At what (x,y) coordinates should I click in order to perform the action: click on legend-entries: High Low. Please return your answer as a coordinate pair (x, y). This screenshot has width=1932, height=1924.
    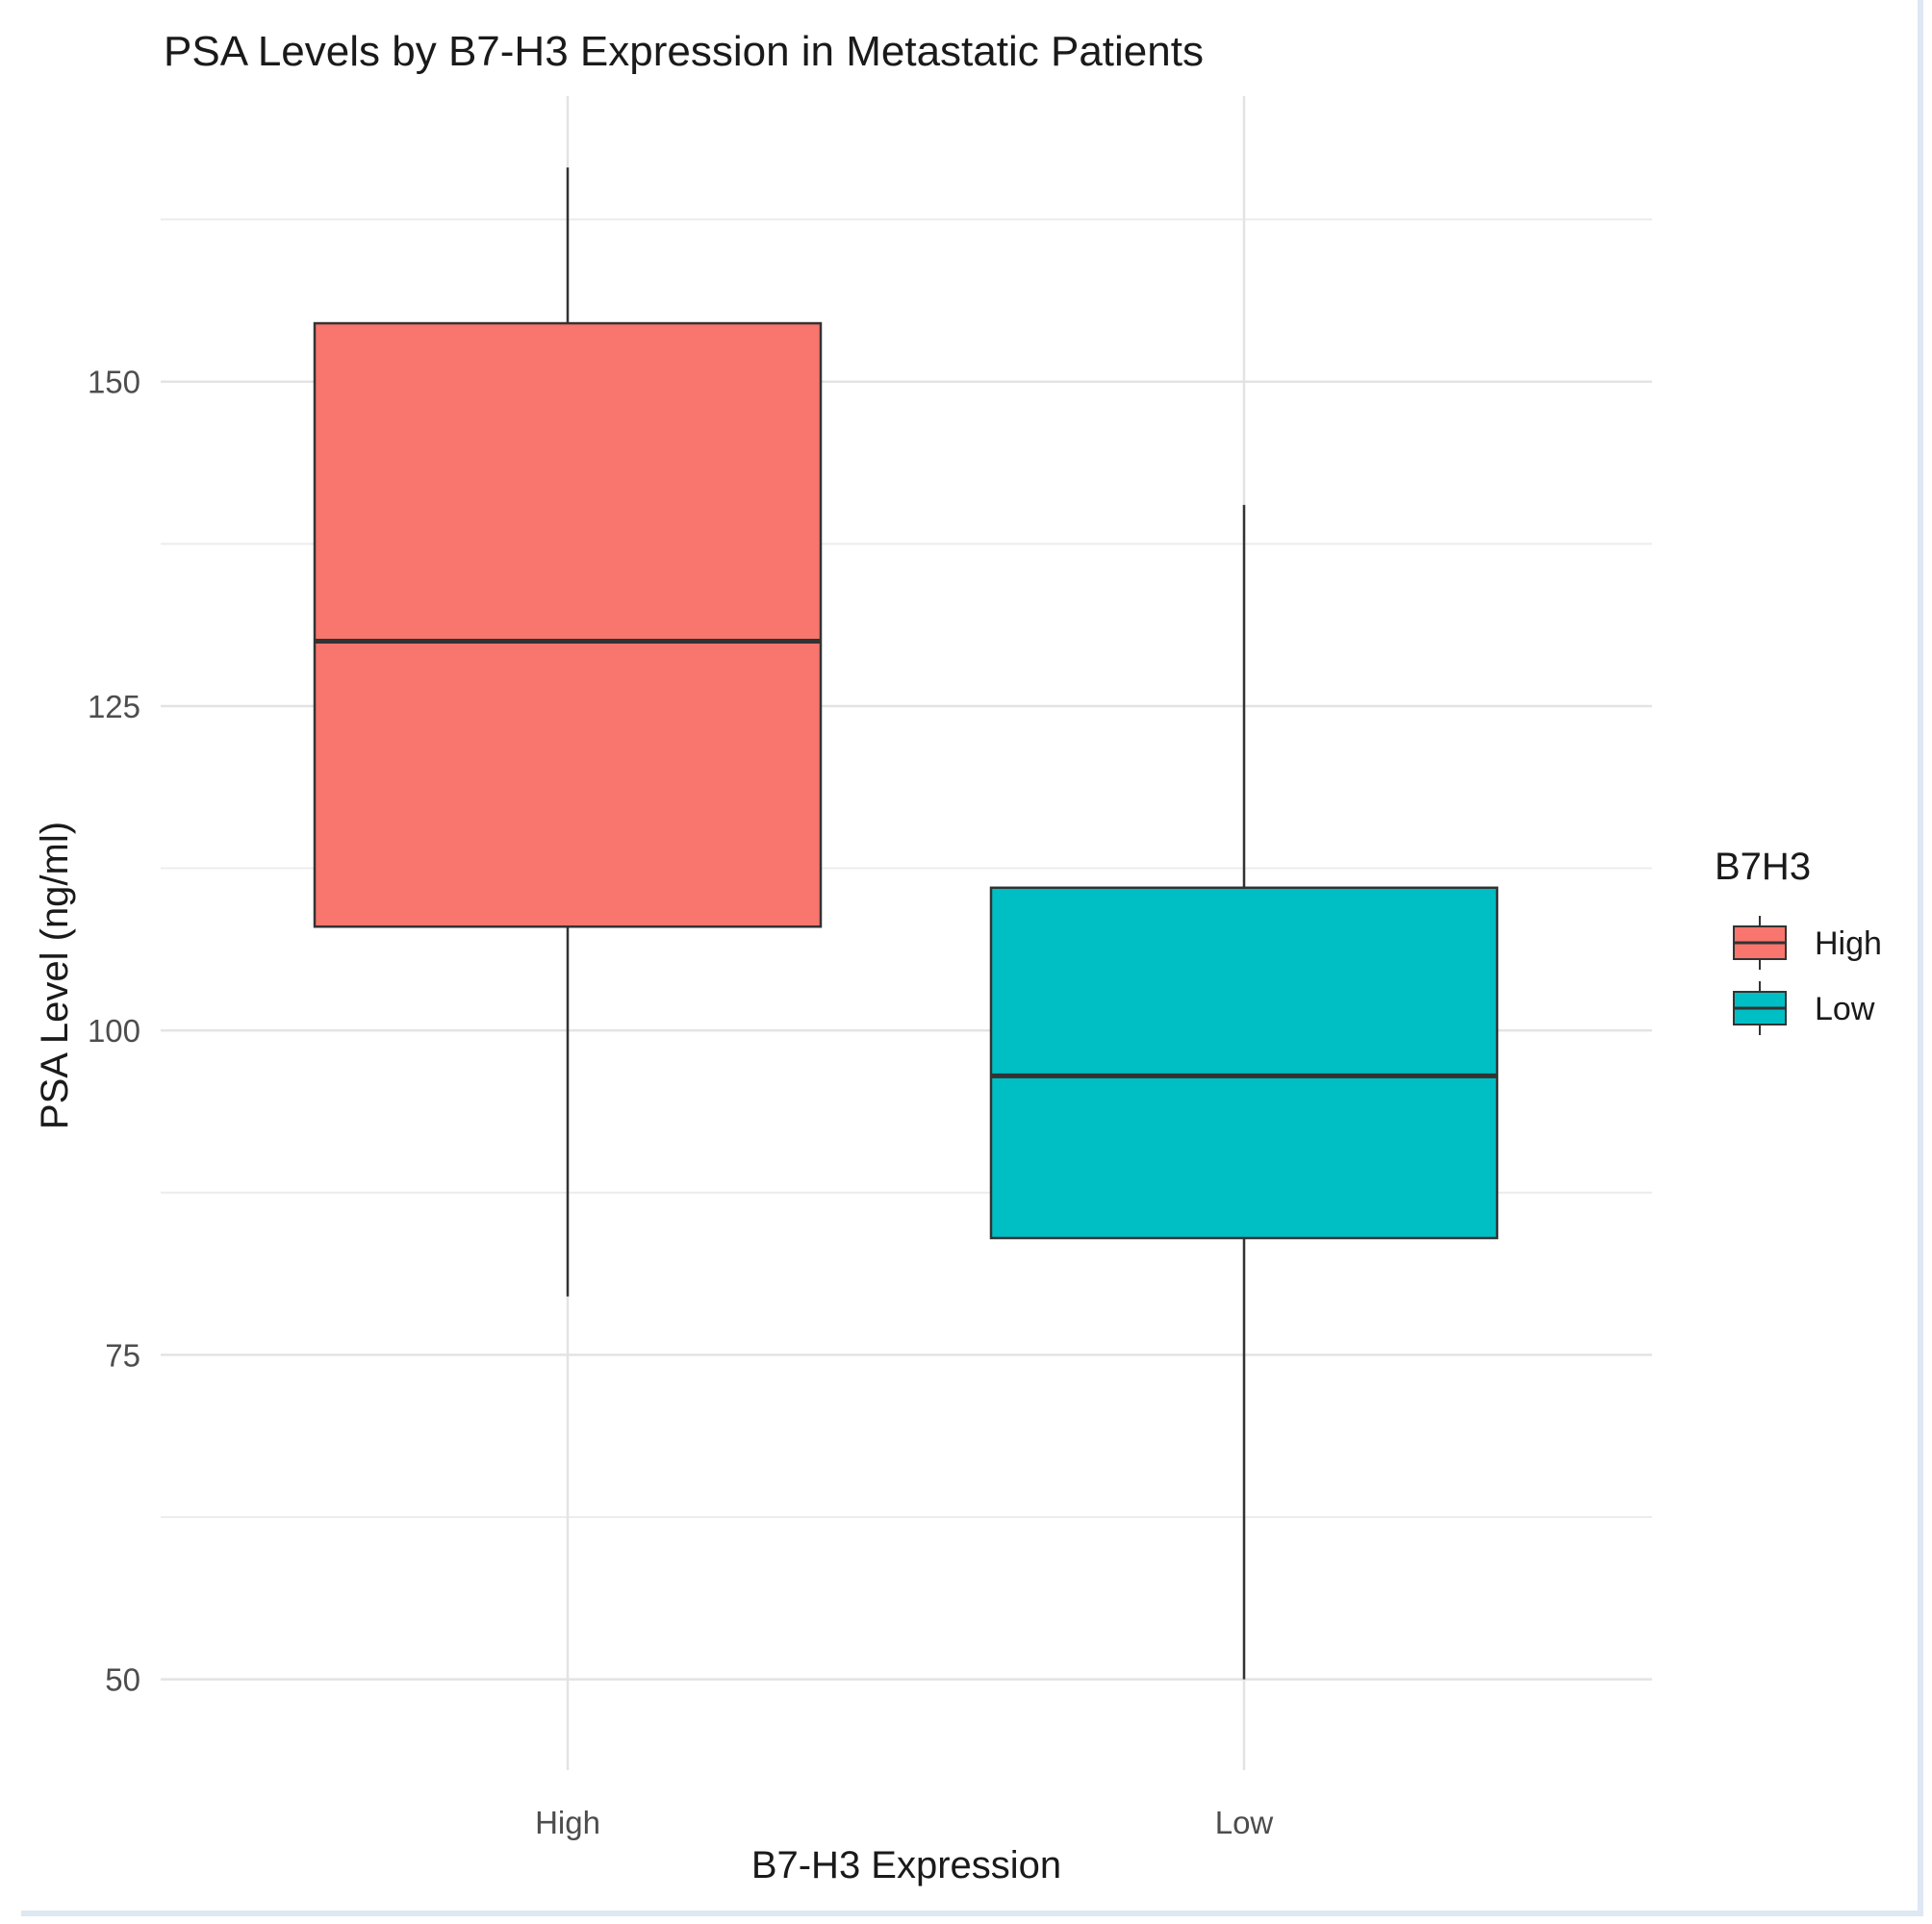
    Looking at the image, I should click on (1807, 975).